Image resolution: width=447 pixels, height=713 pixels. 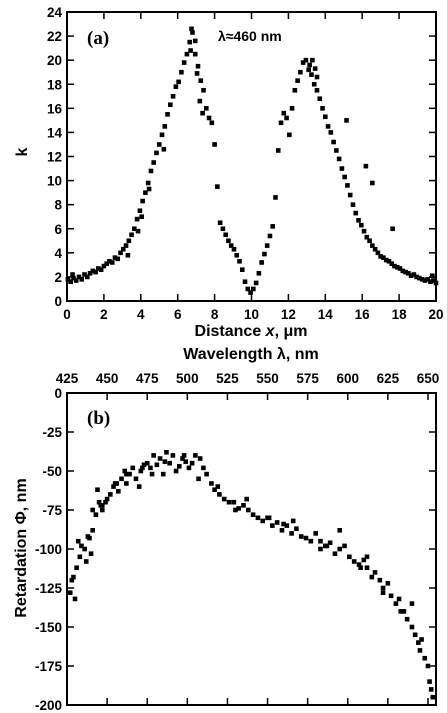 I want to click on b-xtick-label: 650, so click(x=428, y=378).